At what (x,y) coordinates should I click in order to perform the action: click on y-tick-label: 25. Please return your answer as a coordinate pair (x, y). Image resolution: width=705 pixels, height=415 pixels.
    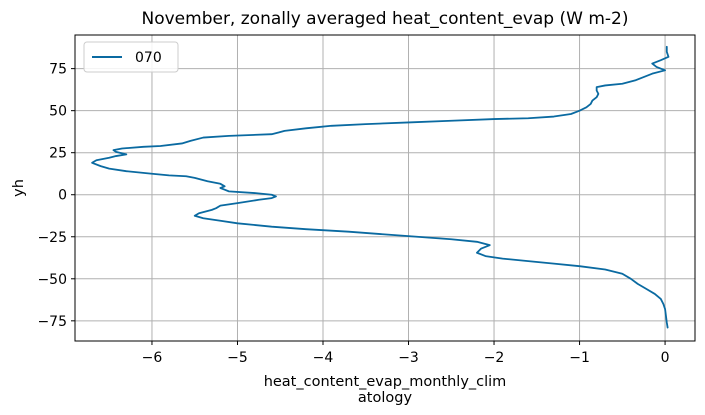
    Looking at the image, I should click on (58, 154).